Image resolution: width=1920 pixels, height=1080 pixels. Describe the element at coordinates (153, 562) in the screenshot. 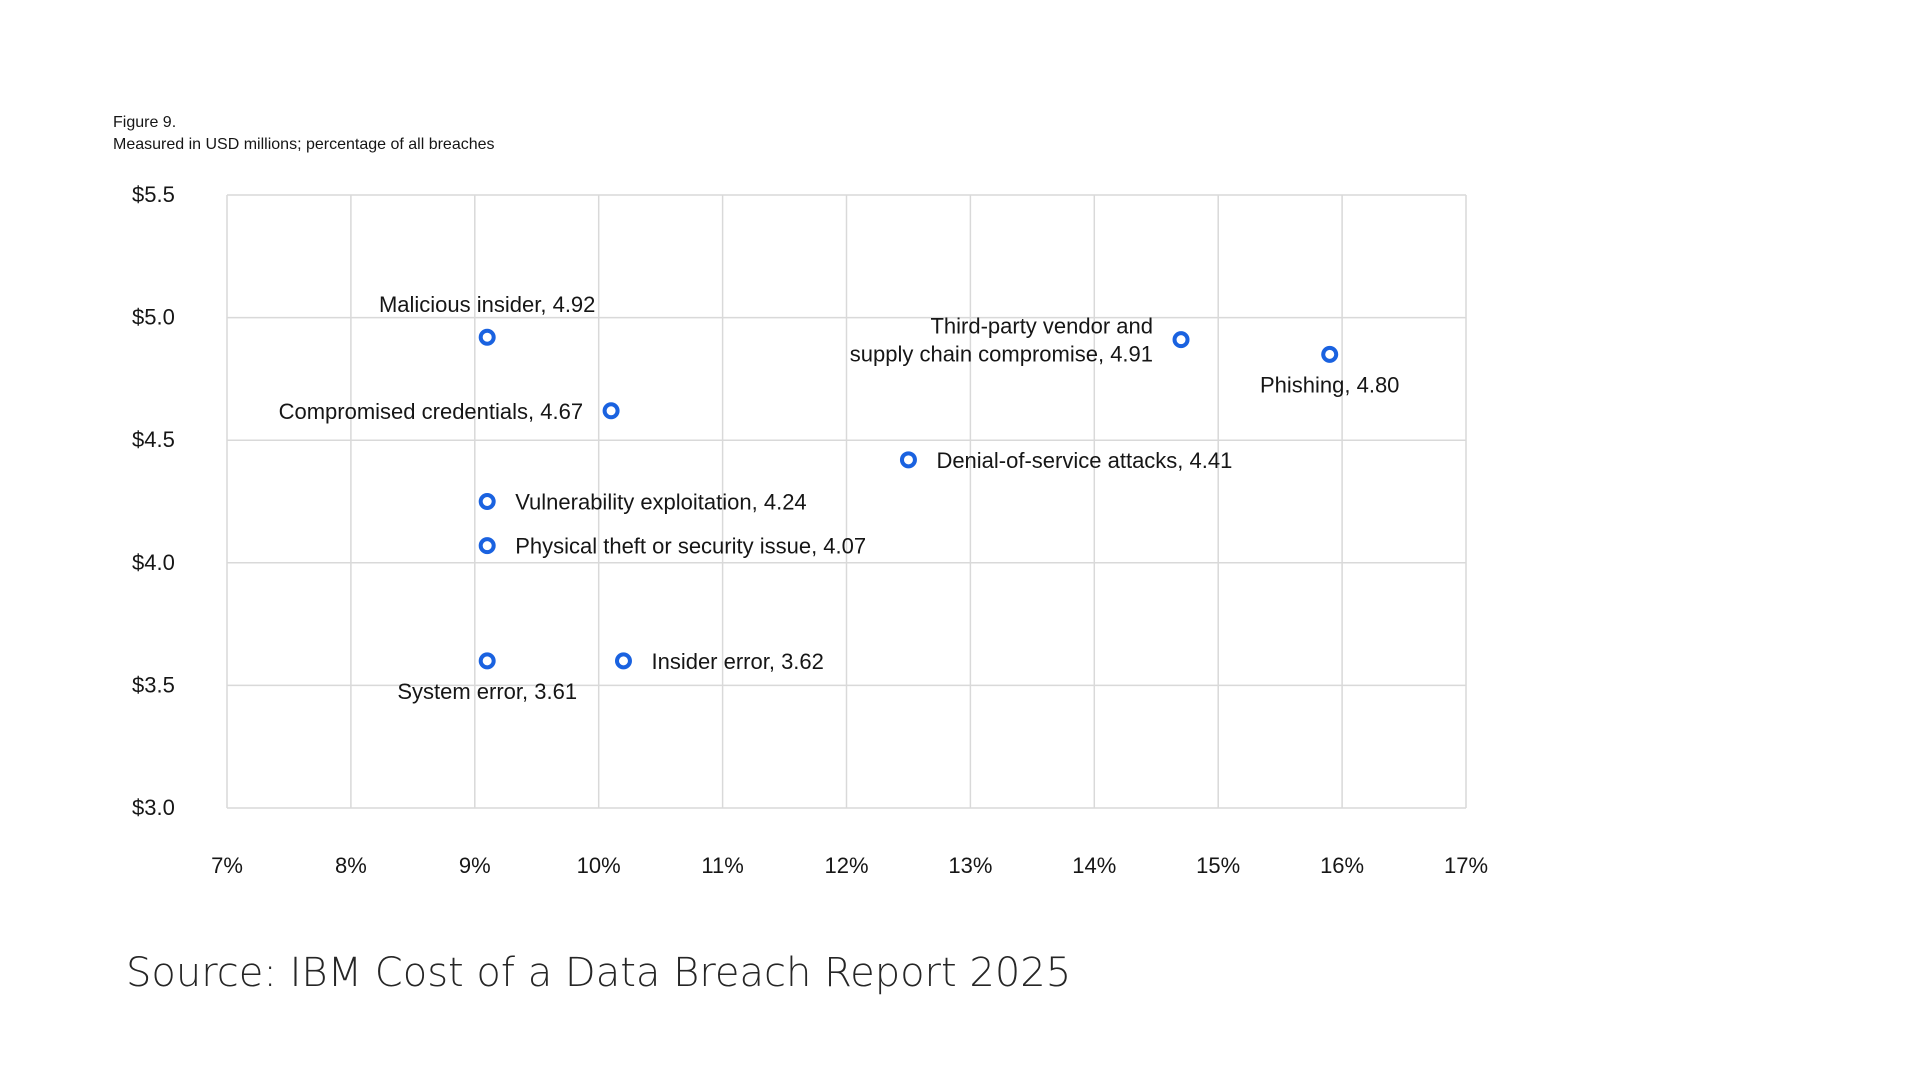

I see `y-tick-label: $4.0` at that location.